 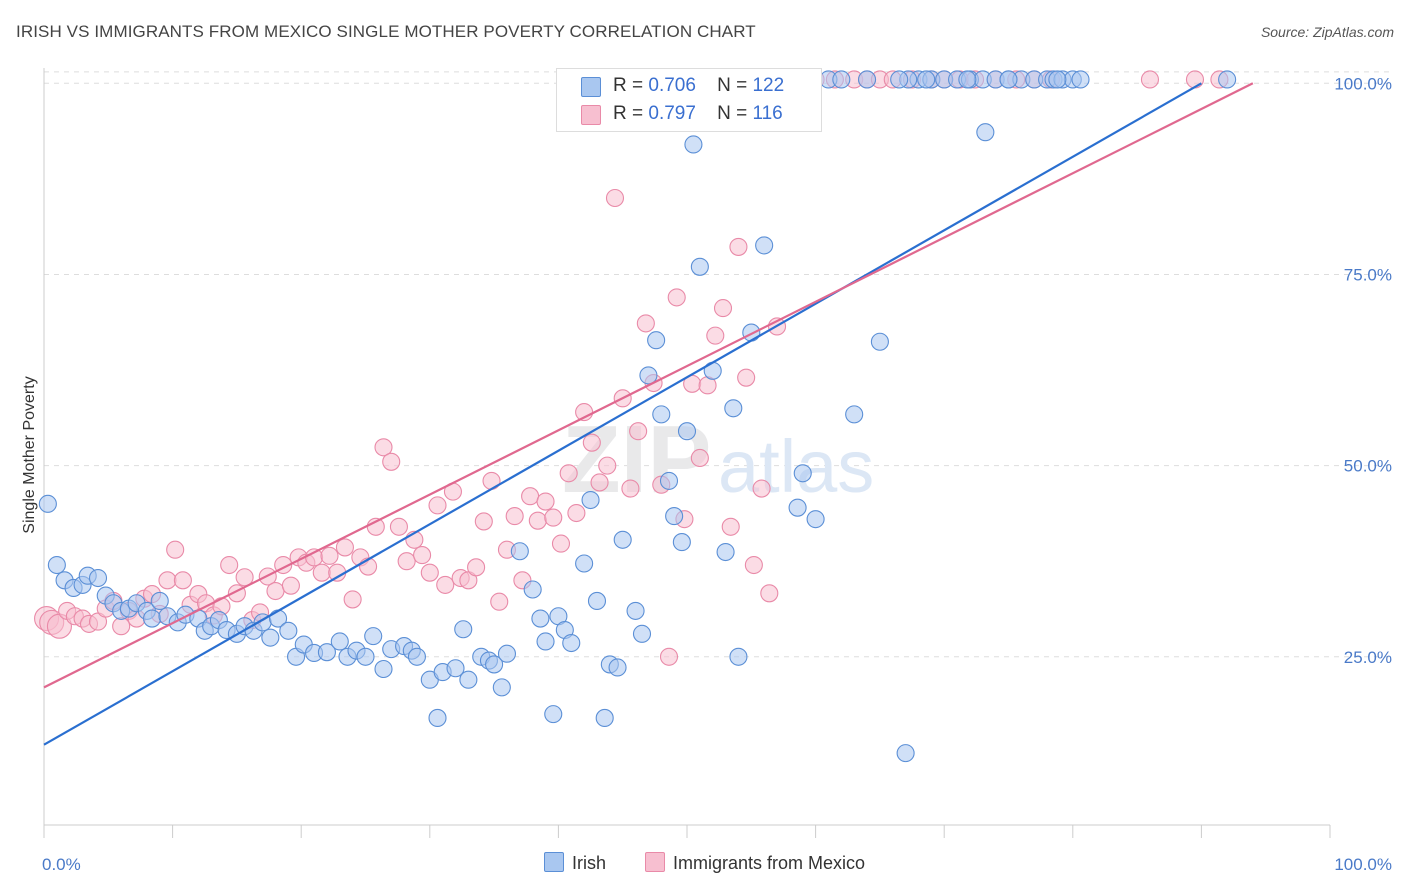 What do you see at coordinates (591, 115) in the screenshot?
I see `mexico-swatch` at bounding box center [591, 115].